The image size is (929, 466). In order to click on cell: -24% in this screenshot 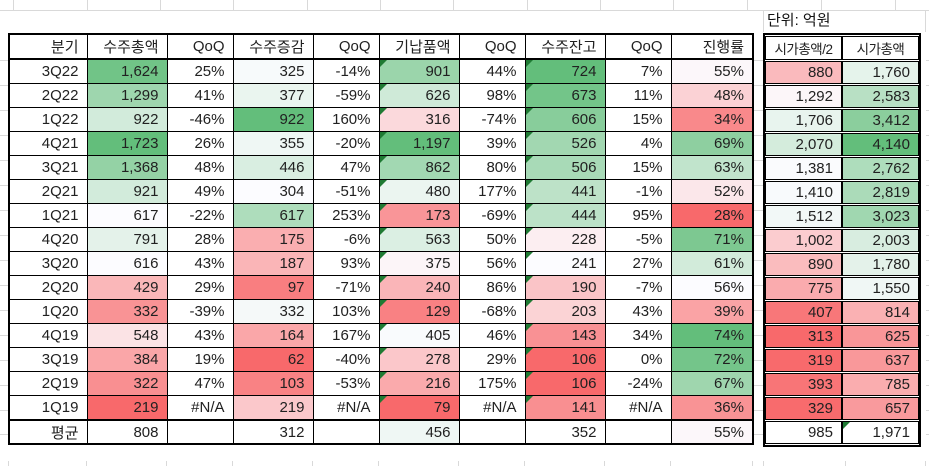, I will do `click(638, 383)`.